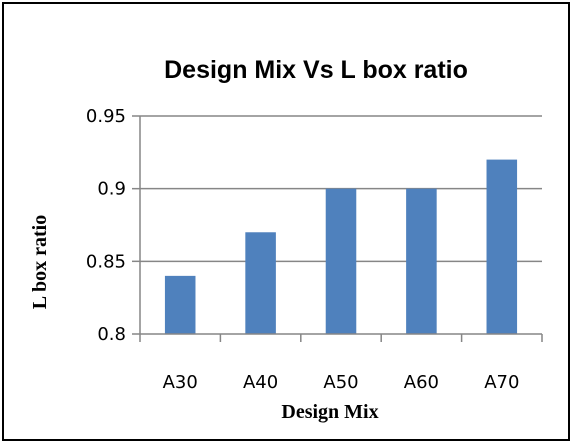 This screenshot has height=445, width=574. Describe the element at coordinates (106, 116) in the screenshot. I see `y-tick-label: 0.95` at that location.